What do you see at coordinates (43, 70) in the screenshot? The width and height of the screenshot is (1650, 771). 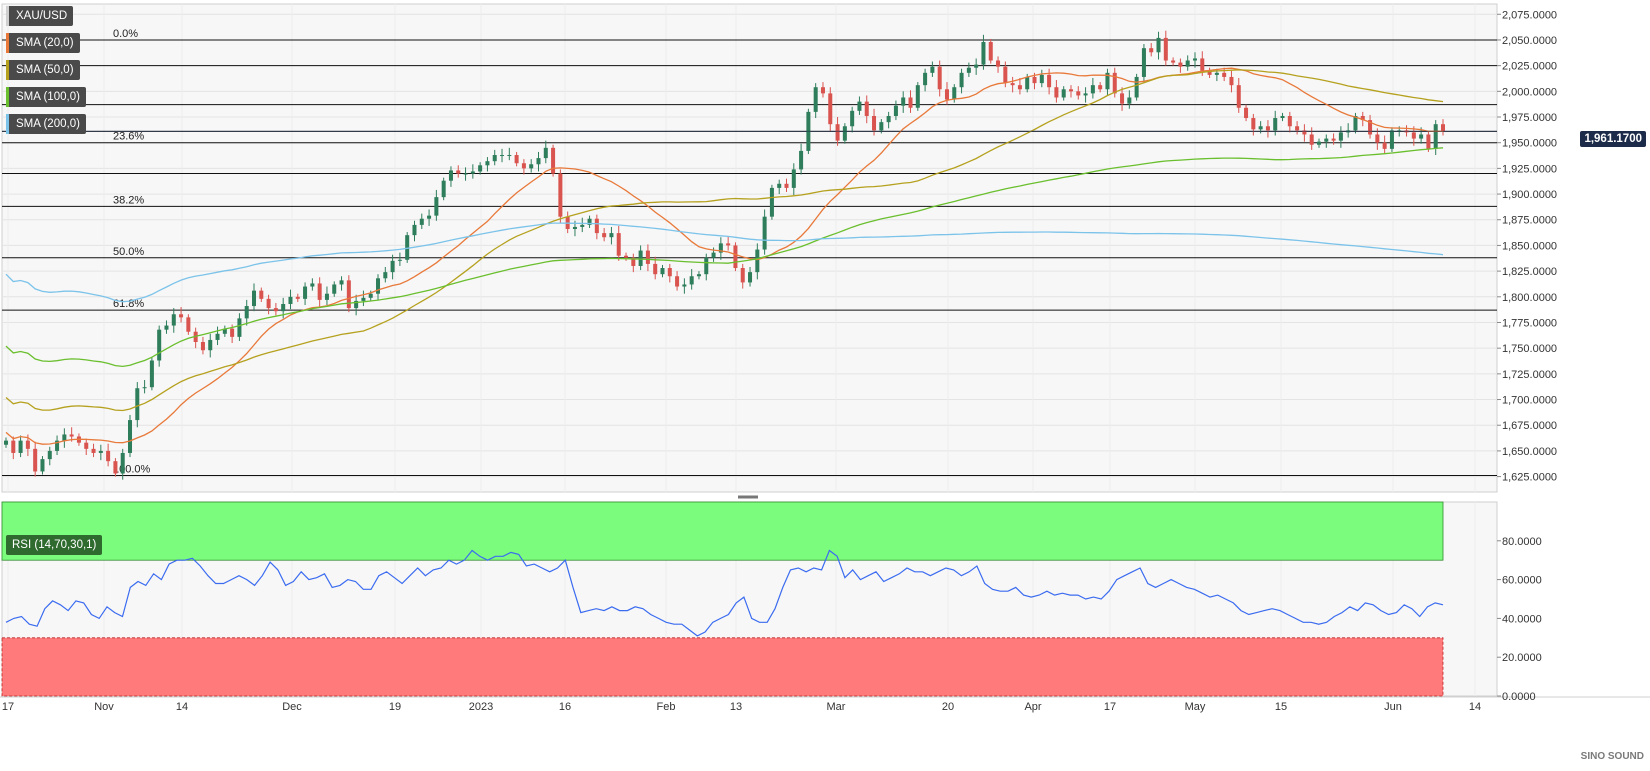 I see `legend-sma50: SMA (50,0)` at bounding box center [43, 70].